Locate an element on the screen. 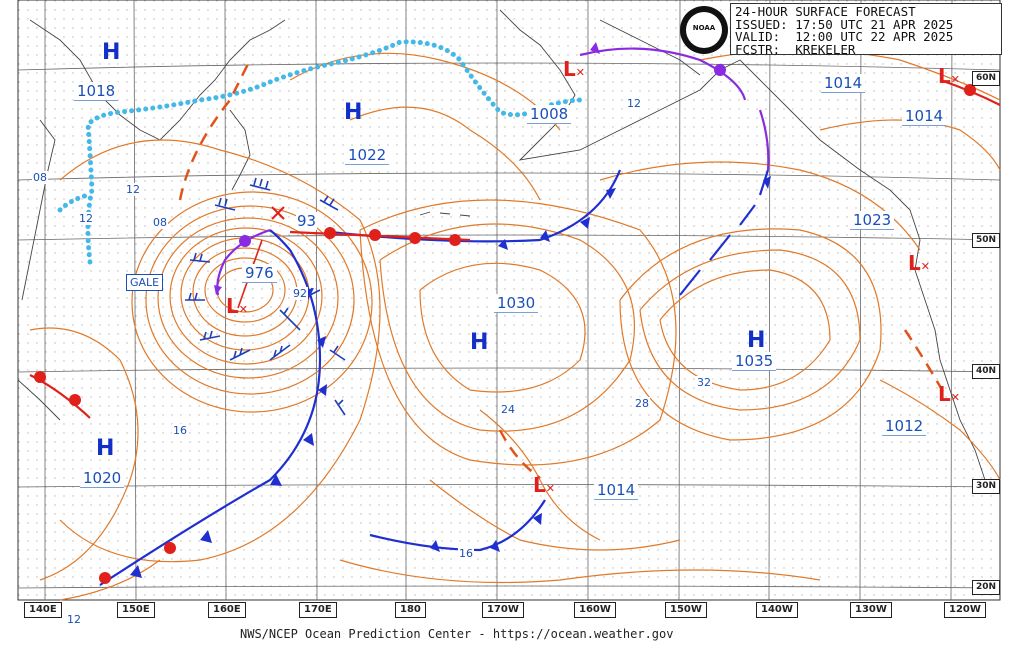 The image size is (1024, 652). latitude-label: 50N is located at coordinates (986, 240).